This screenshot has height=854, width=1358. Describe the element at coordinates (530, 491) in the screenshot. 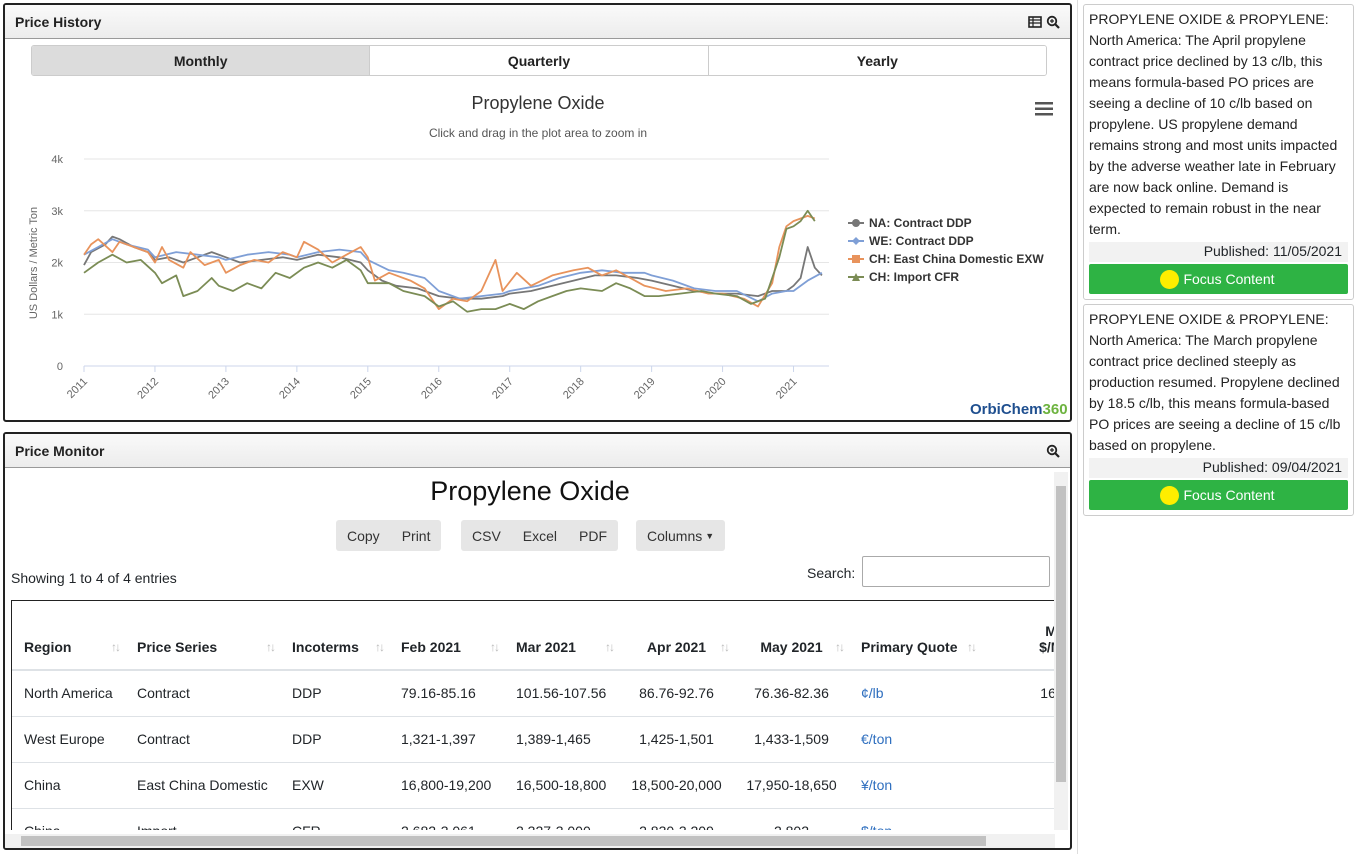

I see `table-heading: Propylene Oxide` at that location.